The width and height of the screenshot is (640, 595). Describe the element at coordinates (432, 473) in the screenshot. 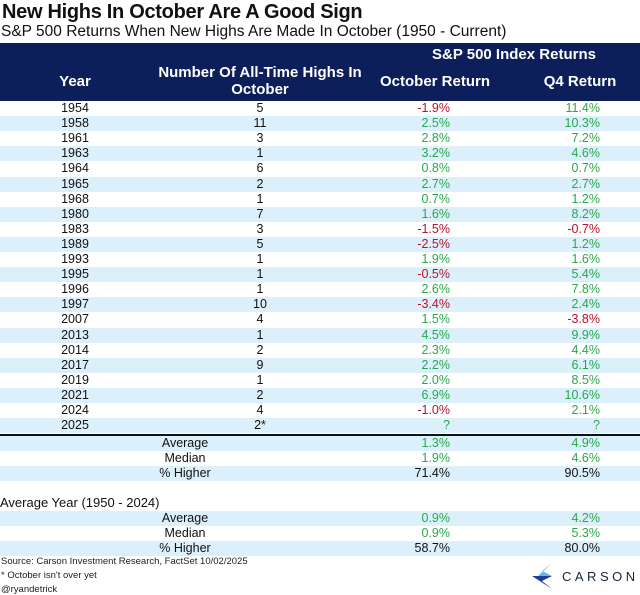

I see `summary-october-return: 71.4%` at that location.